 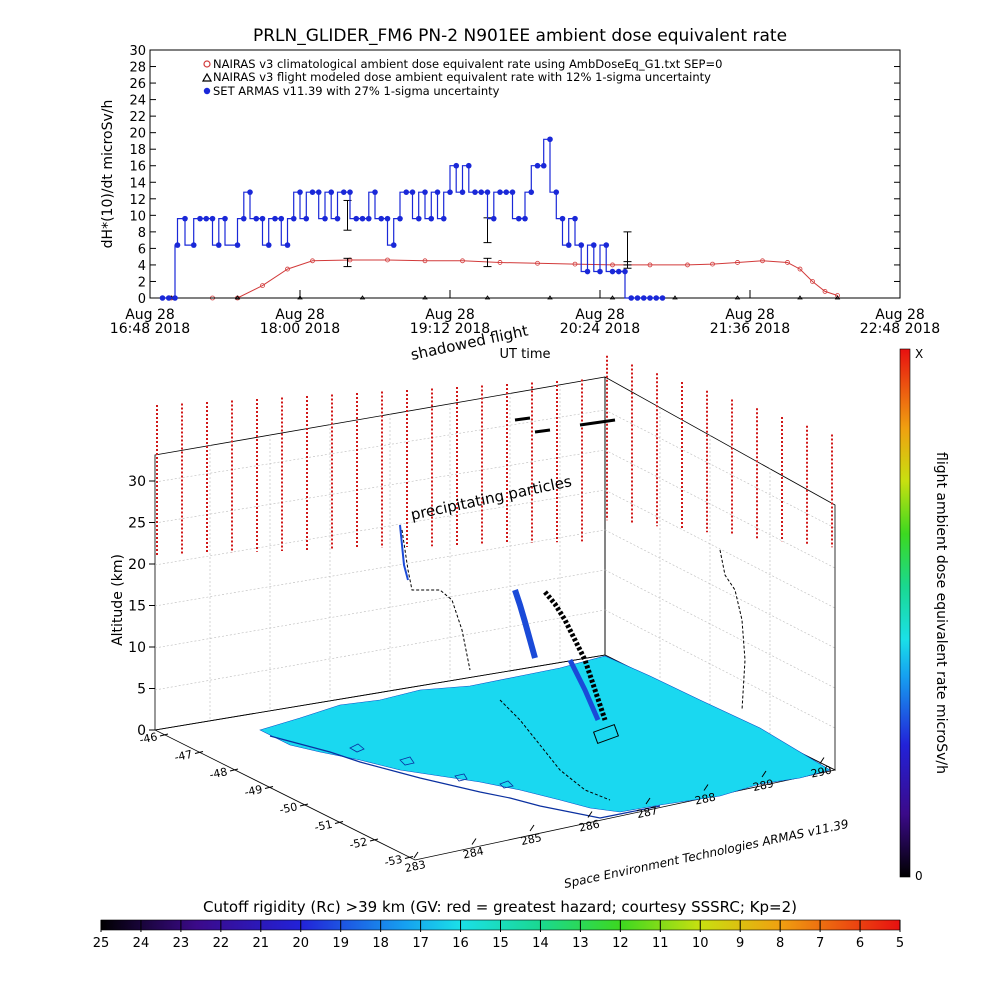 I want to click on x-tick-time: 16:48 2018, so click(x=150, y=329).